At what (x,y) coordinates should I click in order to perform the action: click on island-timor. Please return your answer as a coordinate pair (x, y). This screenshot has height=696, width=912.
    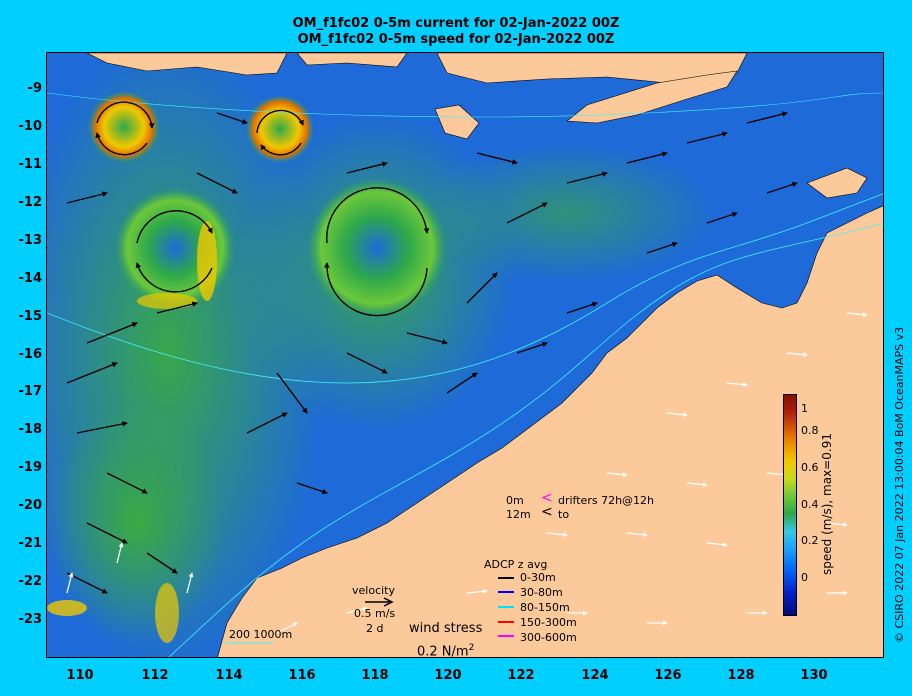
    Looking at the image, I should click on (652, 97).